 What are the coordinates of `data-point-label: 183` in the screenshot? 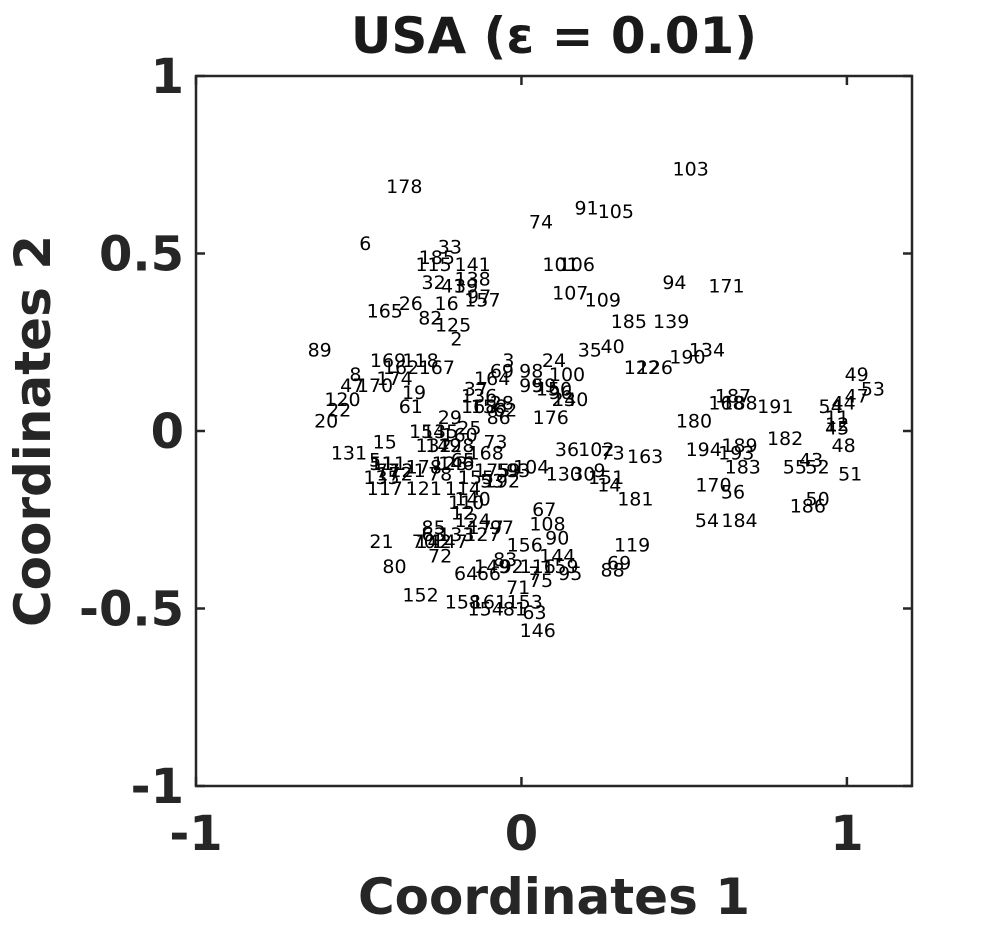 It's located at (743, 468).